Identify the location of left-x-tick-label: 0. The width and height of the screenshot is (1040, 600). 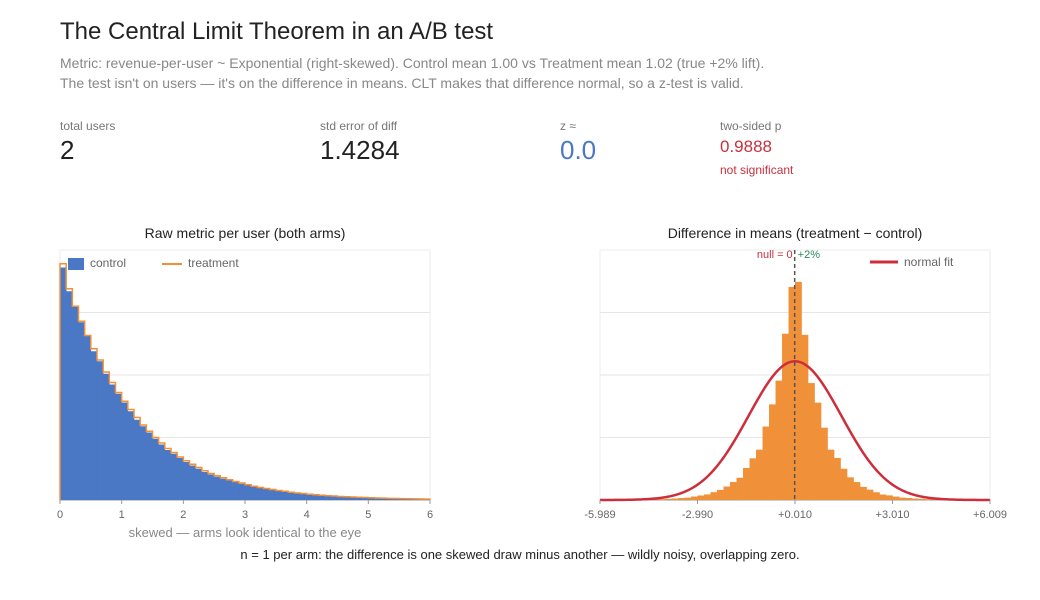
(60, 515).